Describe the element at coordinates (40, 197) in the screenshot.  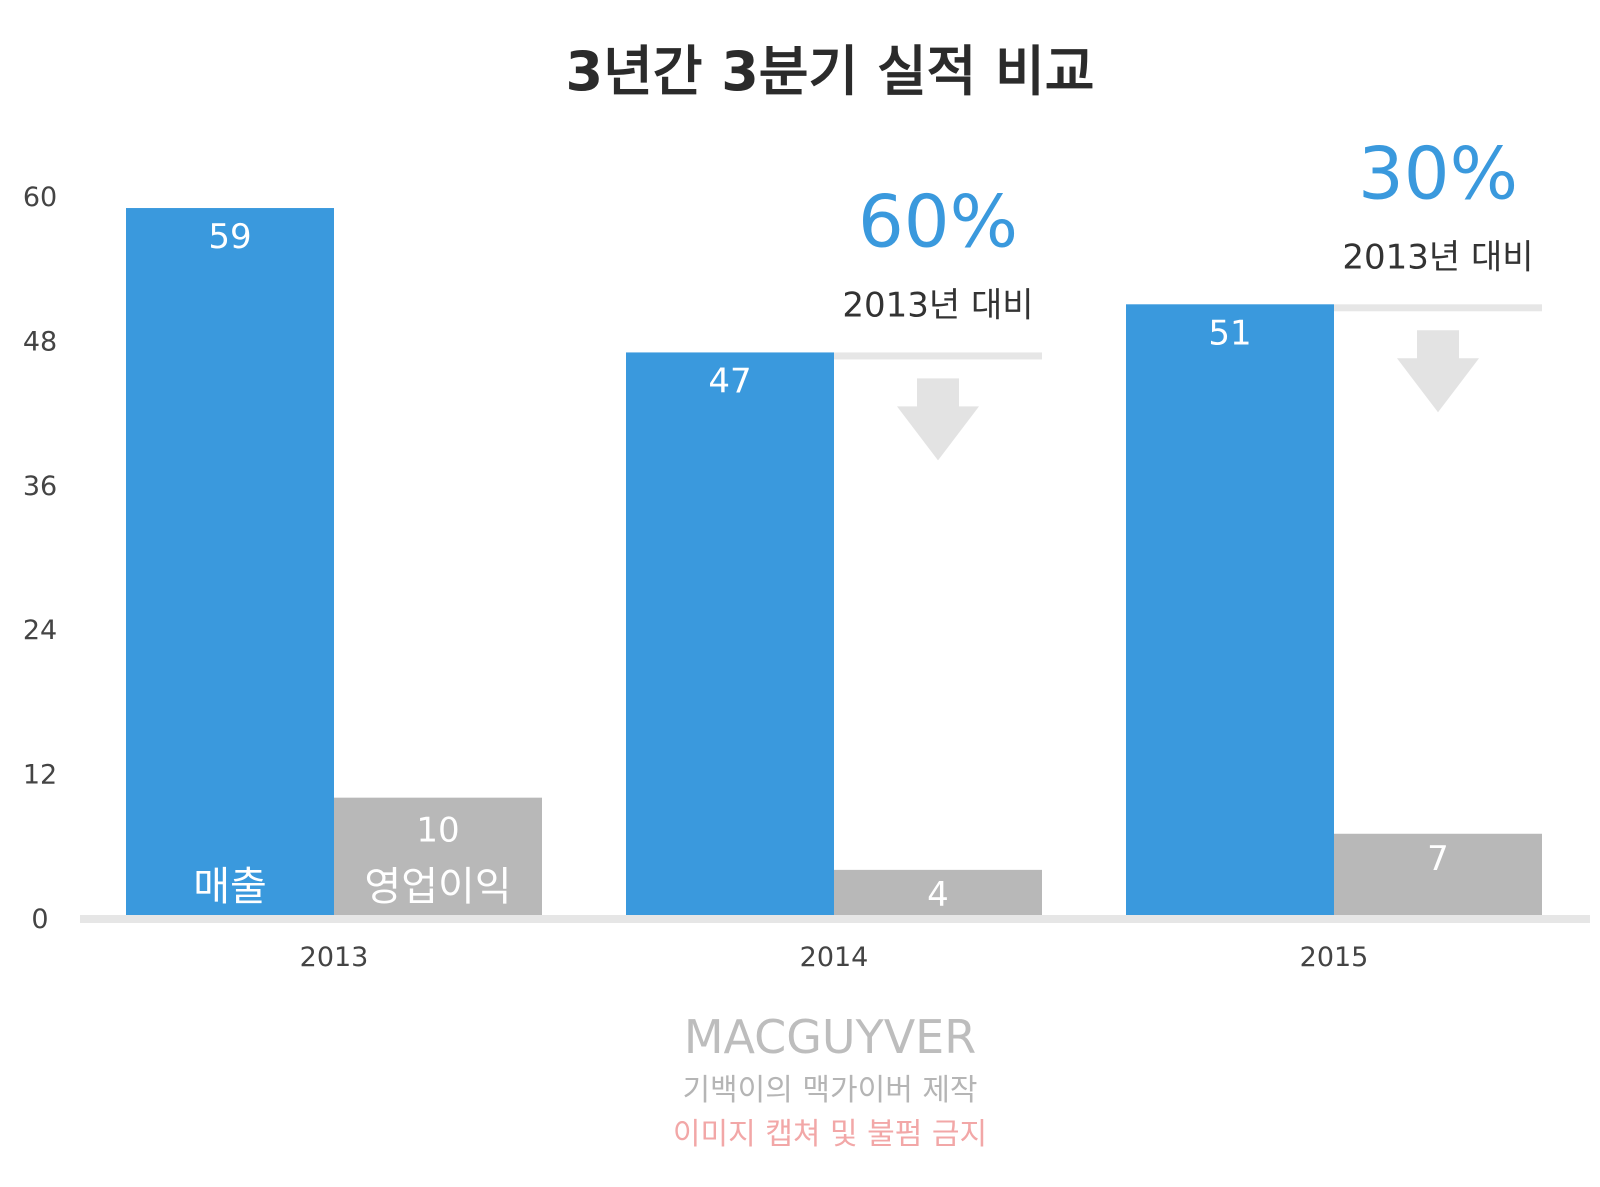
I see `y-tick-label: 60` at that location.